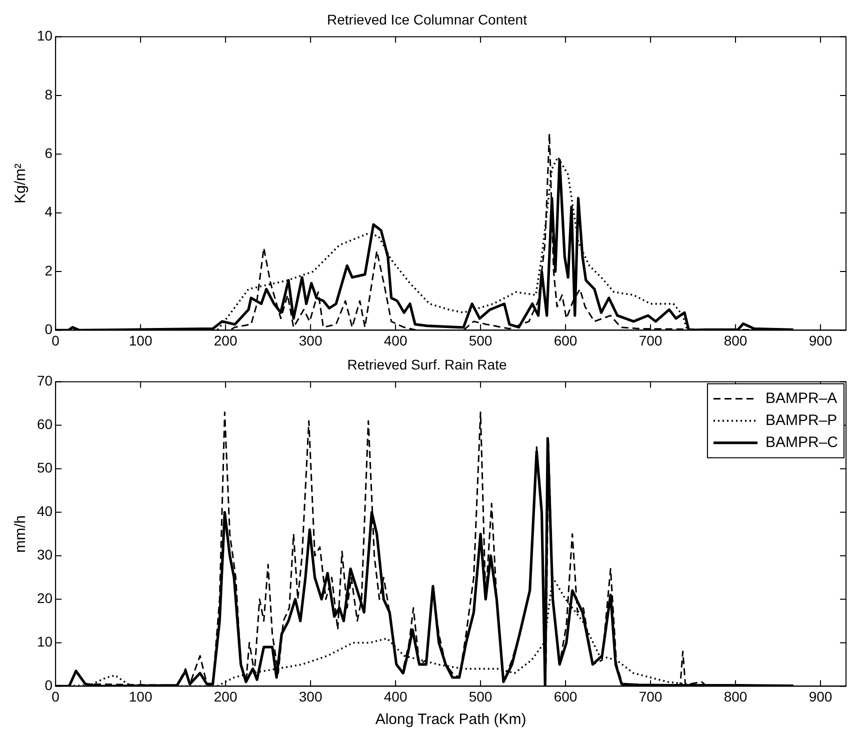 The image size is (868, 743). I want to click on y-tick-label: 50, so click(44, 468).